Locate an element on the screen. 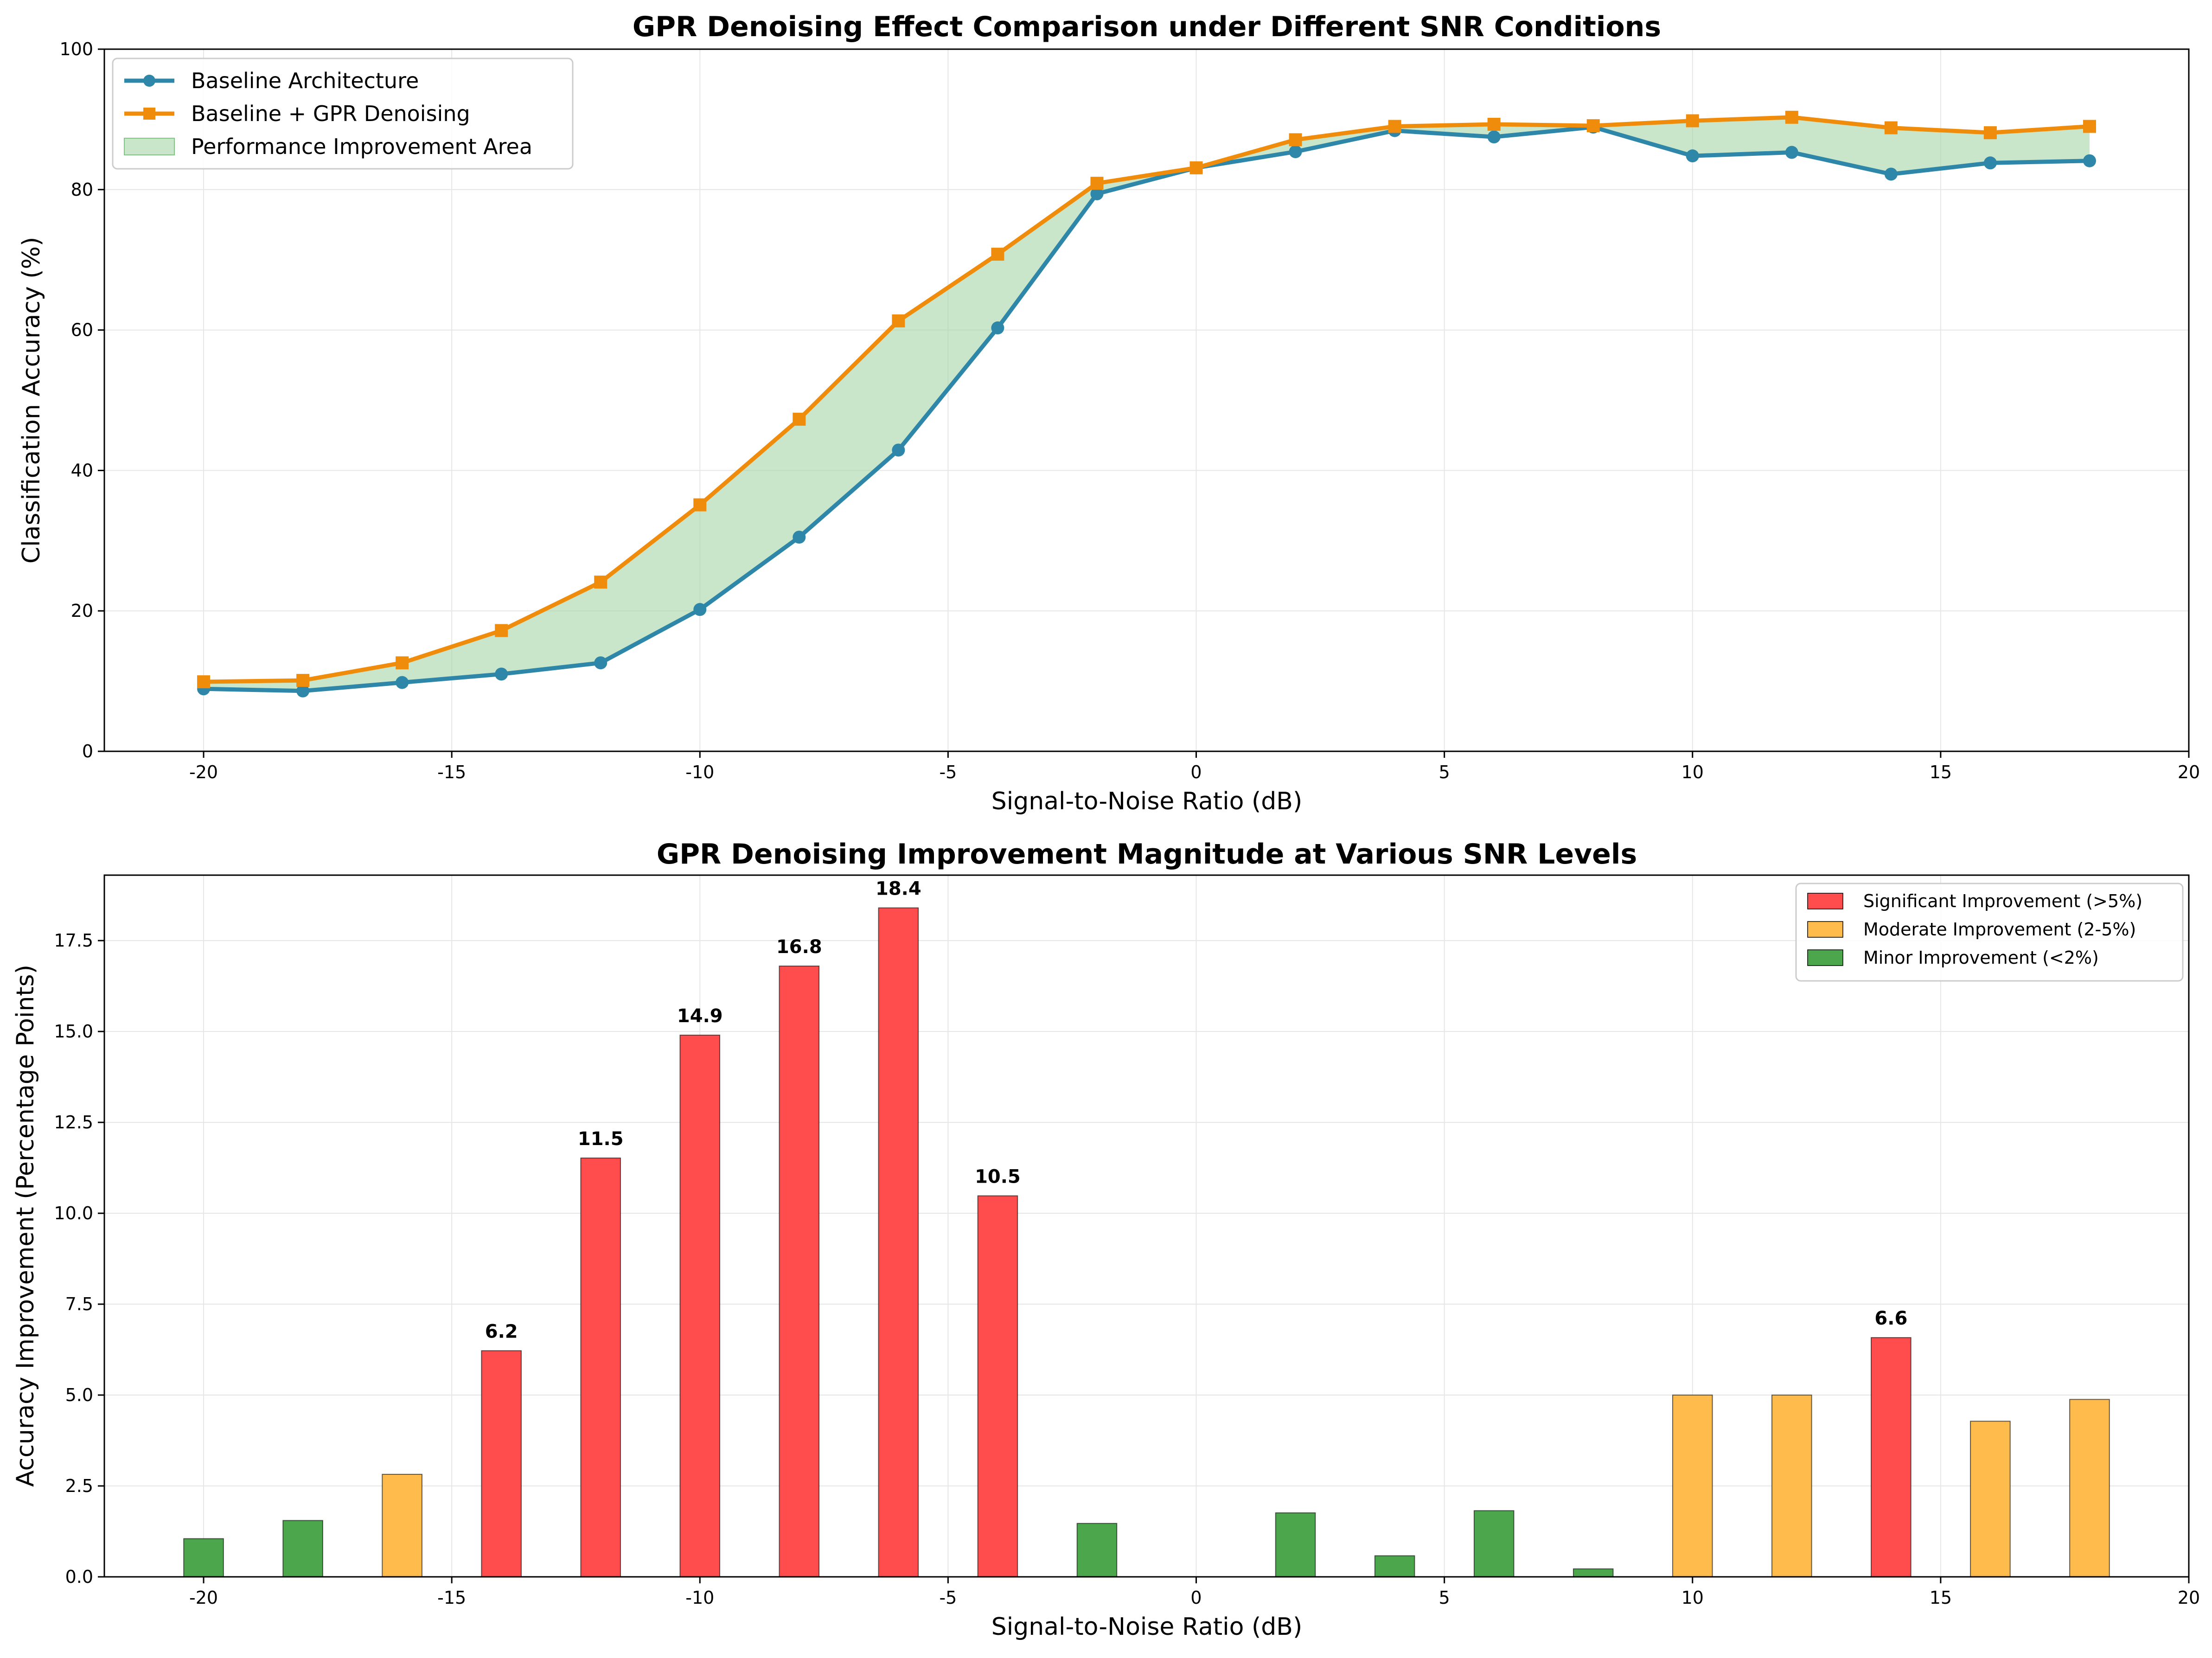  bar-value-label: 18.4 is located at coordinates (898, 889).